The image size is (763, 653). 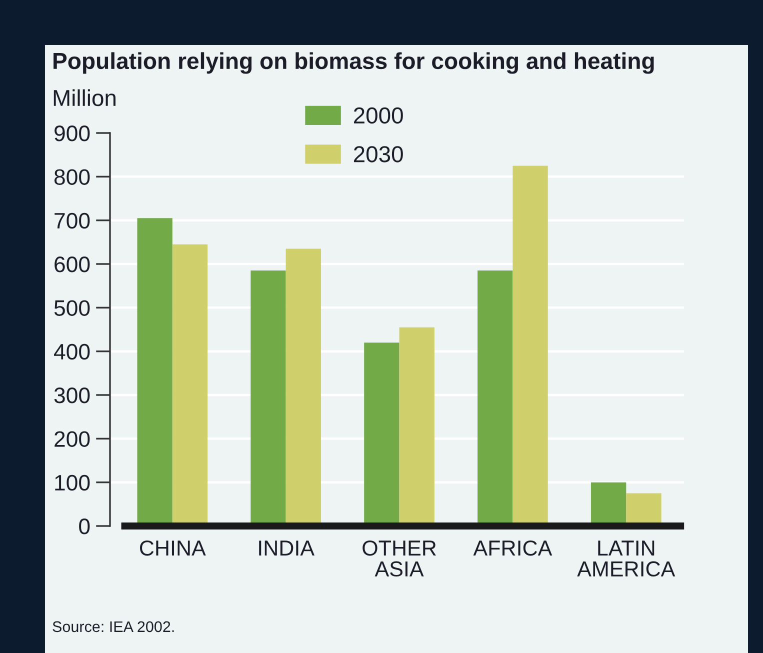 I want to click on x-tick-label: OTHER ASIA, so click(x=399, y=558).